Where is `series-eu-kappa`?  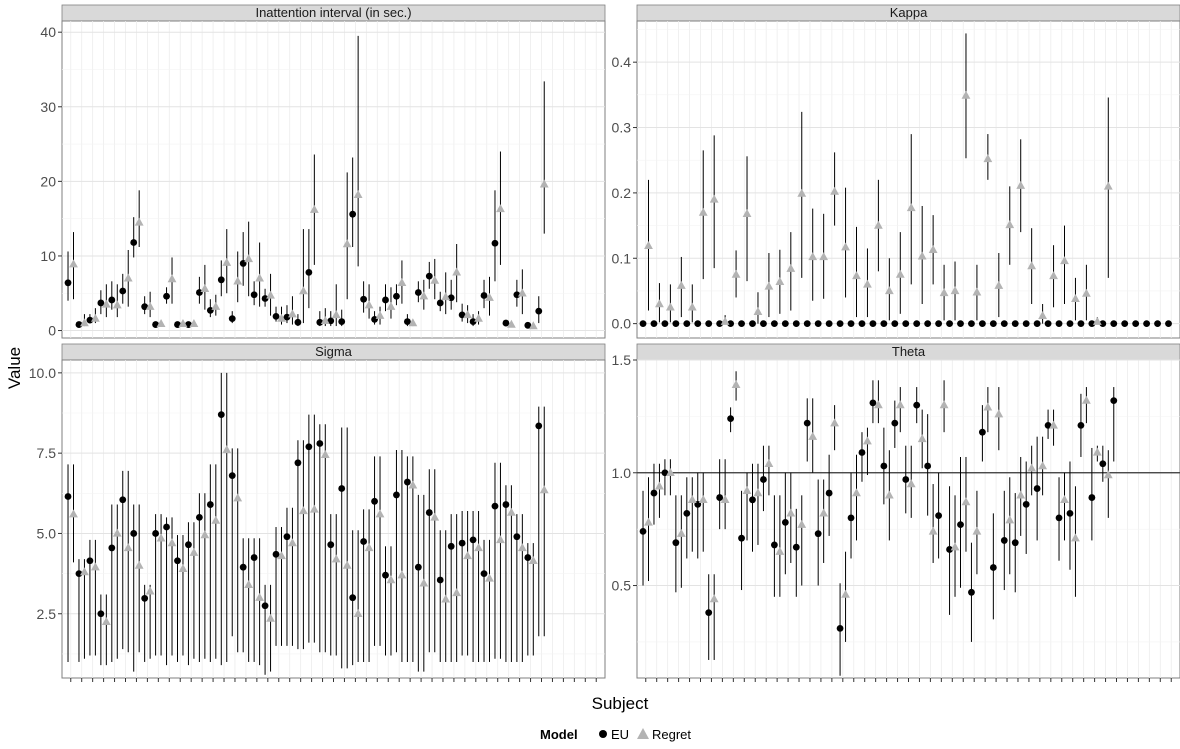
series-eu-kappa is located at coordinates (905, 324).